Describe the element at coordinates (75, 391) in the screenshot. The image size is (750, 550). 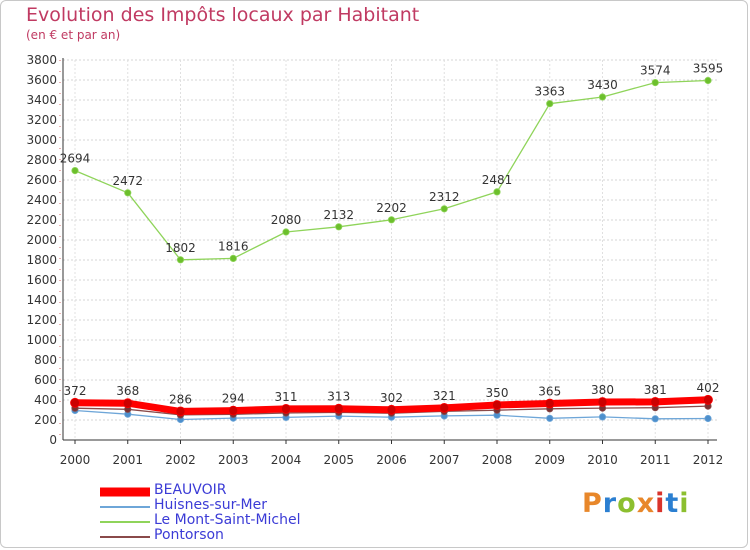
I see `data-label-beauvoir: 372` at that location.